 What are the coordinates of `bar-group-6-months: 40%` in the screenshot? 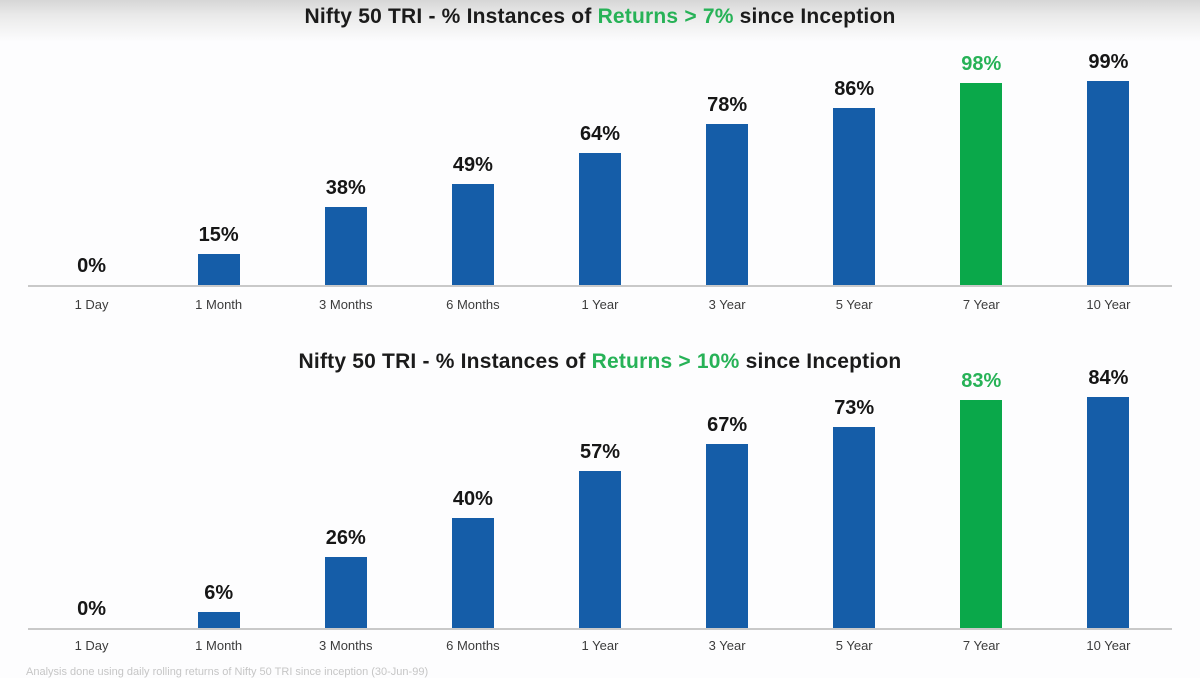 It's located at (472, 557).